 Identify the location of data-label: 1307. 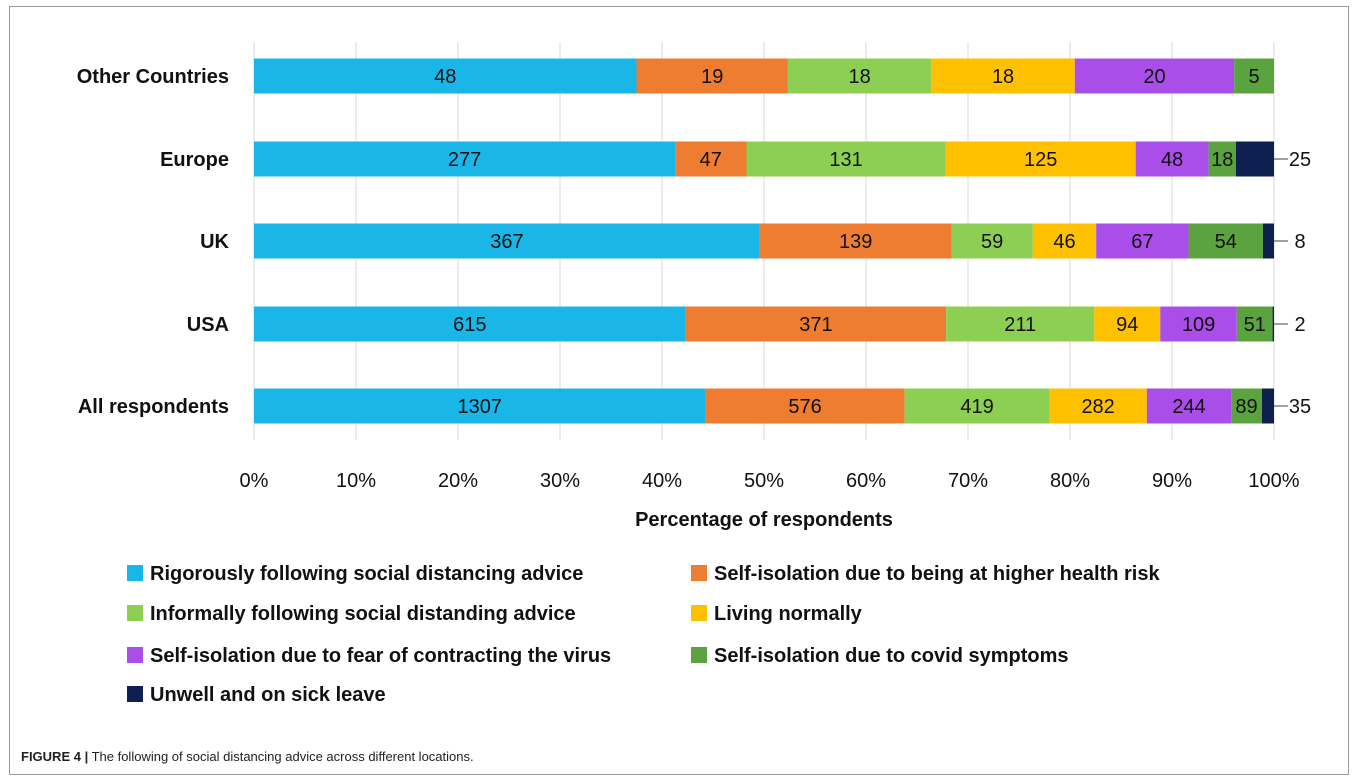
(480, 407).